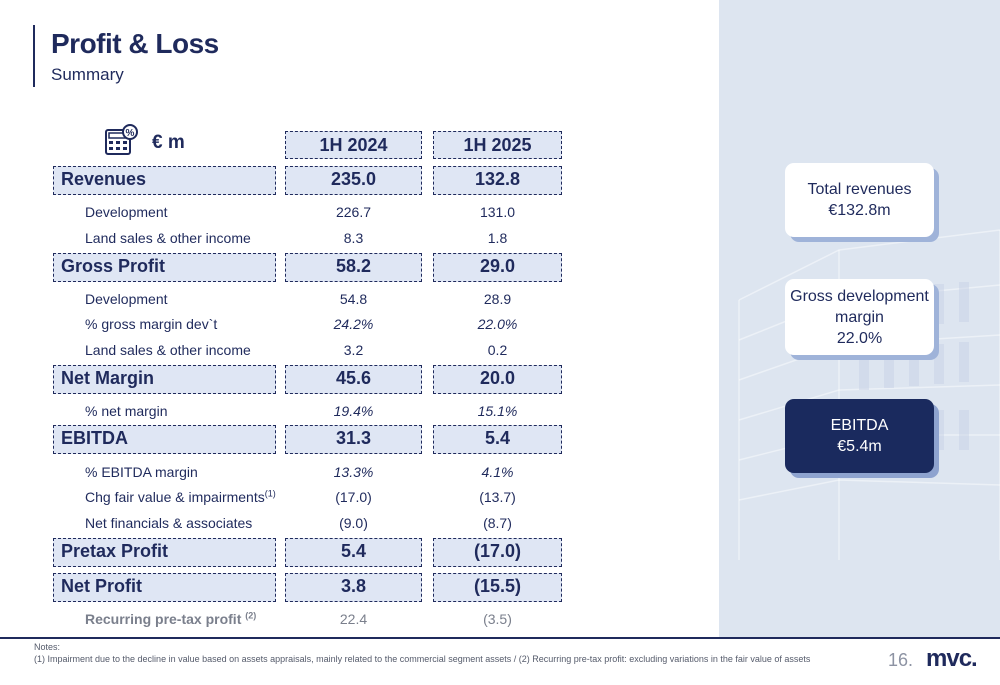 This screenshot has height=685, width=1000. I want to click on value-1h-2024: 5.4, so click(353, 551).